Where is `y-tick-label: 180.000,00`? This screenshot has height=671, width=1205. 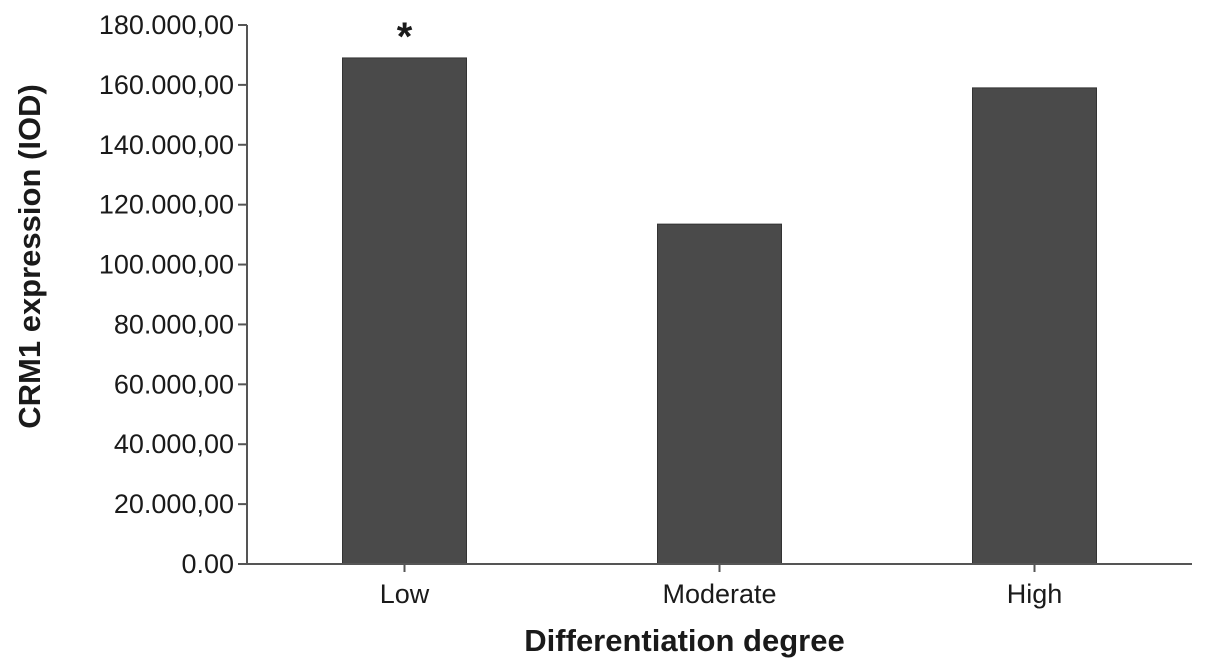
y-tick-label: 180.000,00 is located at coordinates (166, 25).